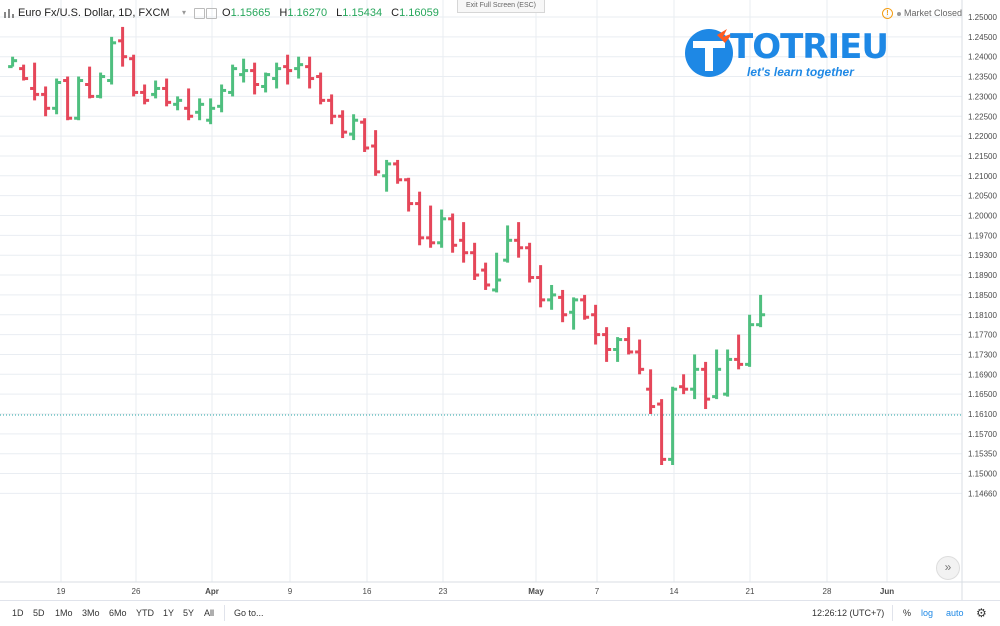  Describe the element at coordinates (64, 613) in the screenshot. I see `range-1mo: 1Mo` at that location.